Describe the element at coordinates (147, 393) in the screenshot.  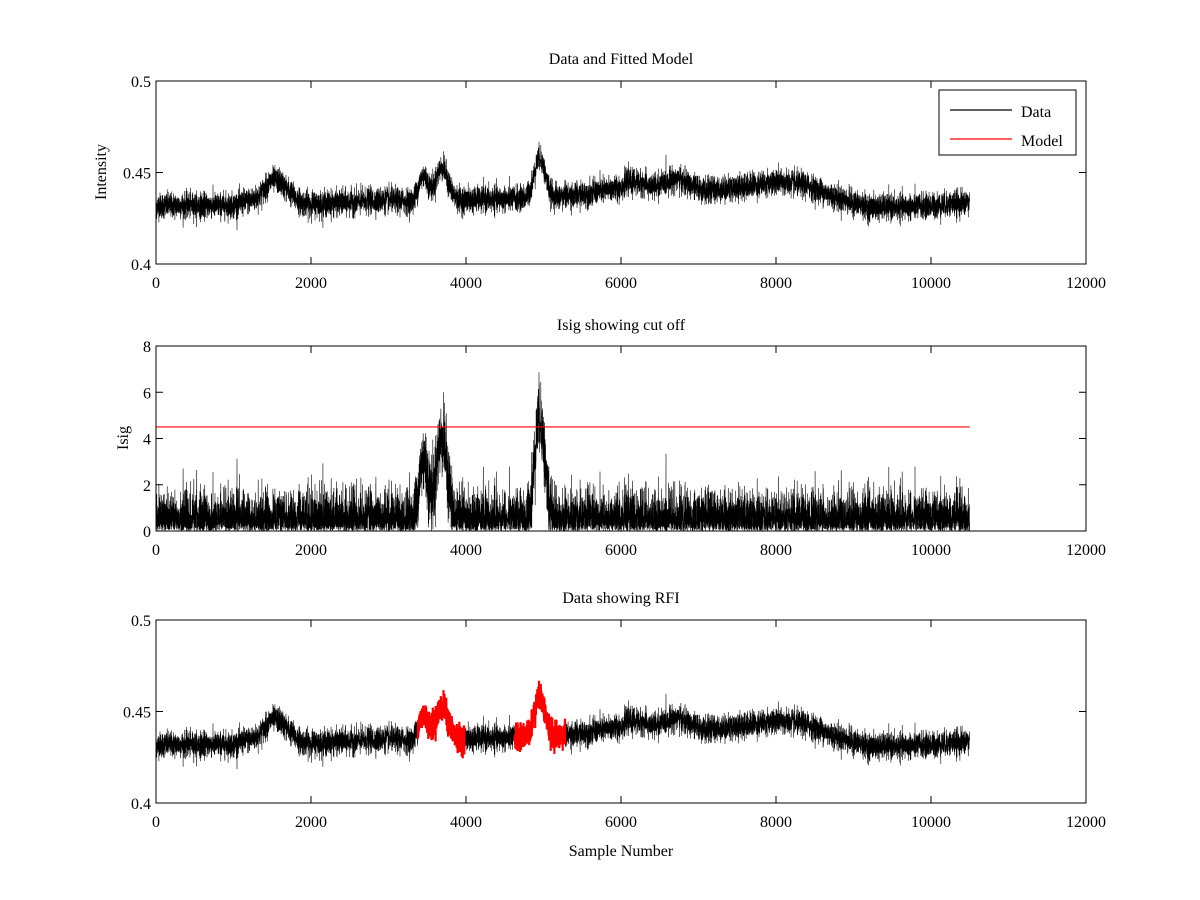
I see `y-tick-label: 6` at that location.